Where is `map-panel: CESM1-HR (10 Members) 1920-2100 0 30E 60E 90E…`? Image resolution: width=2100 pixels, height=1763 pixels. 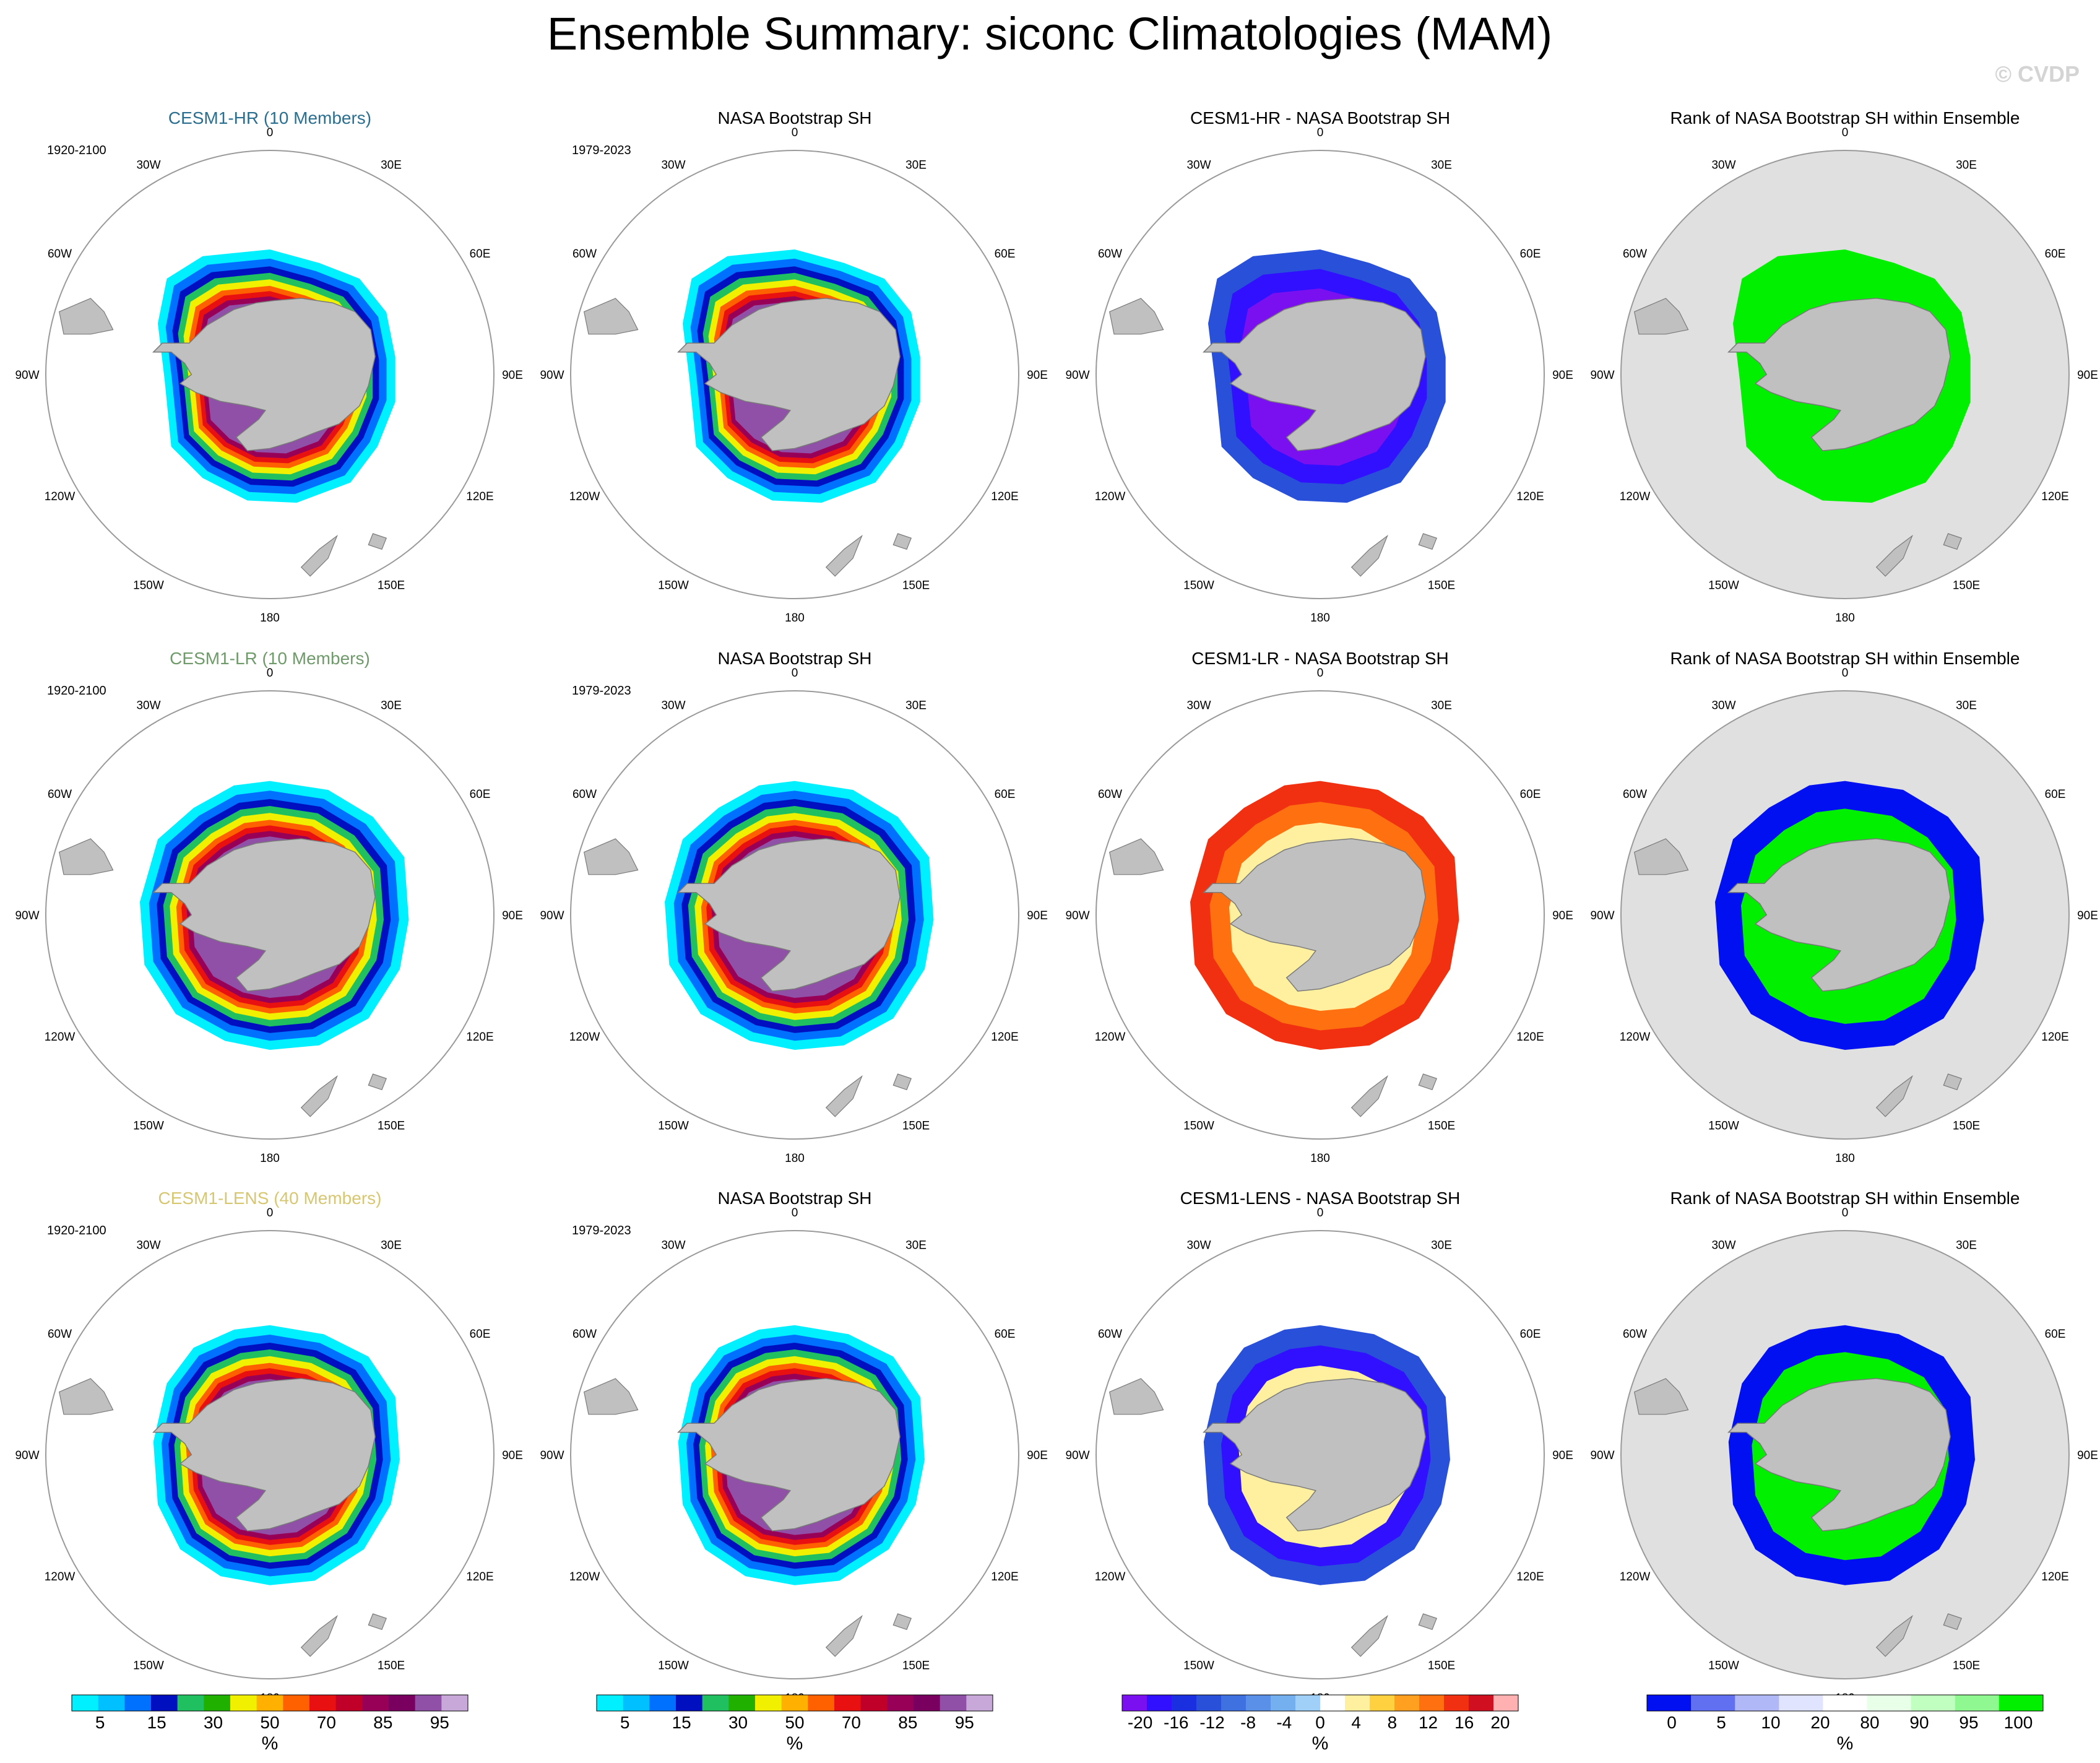
map-panel: CESM1-HR (10 Members) 1920-2100 0 30E 60E 90E… is located at coordinates (268, 366).